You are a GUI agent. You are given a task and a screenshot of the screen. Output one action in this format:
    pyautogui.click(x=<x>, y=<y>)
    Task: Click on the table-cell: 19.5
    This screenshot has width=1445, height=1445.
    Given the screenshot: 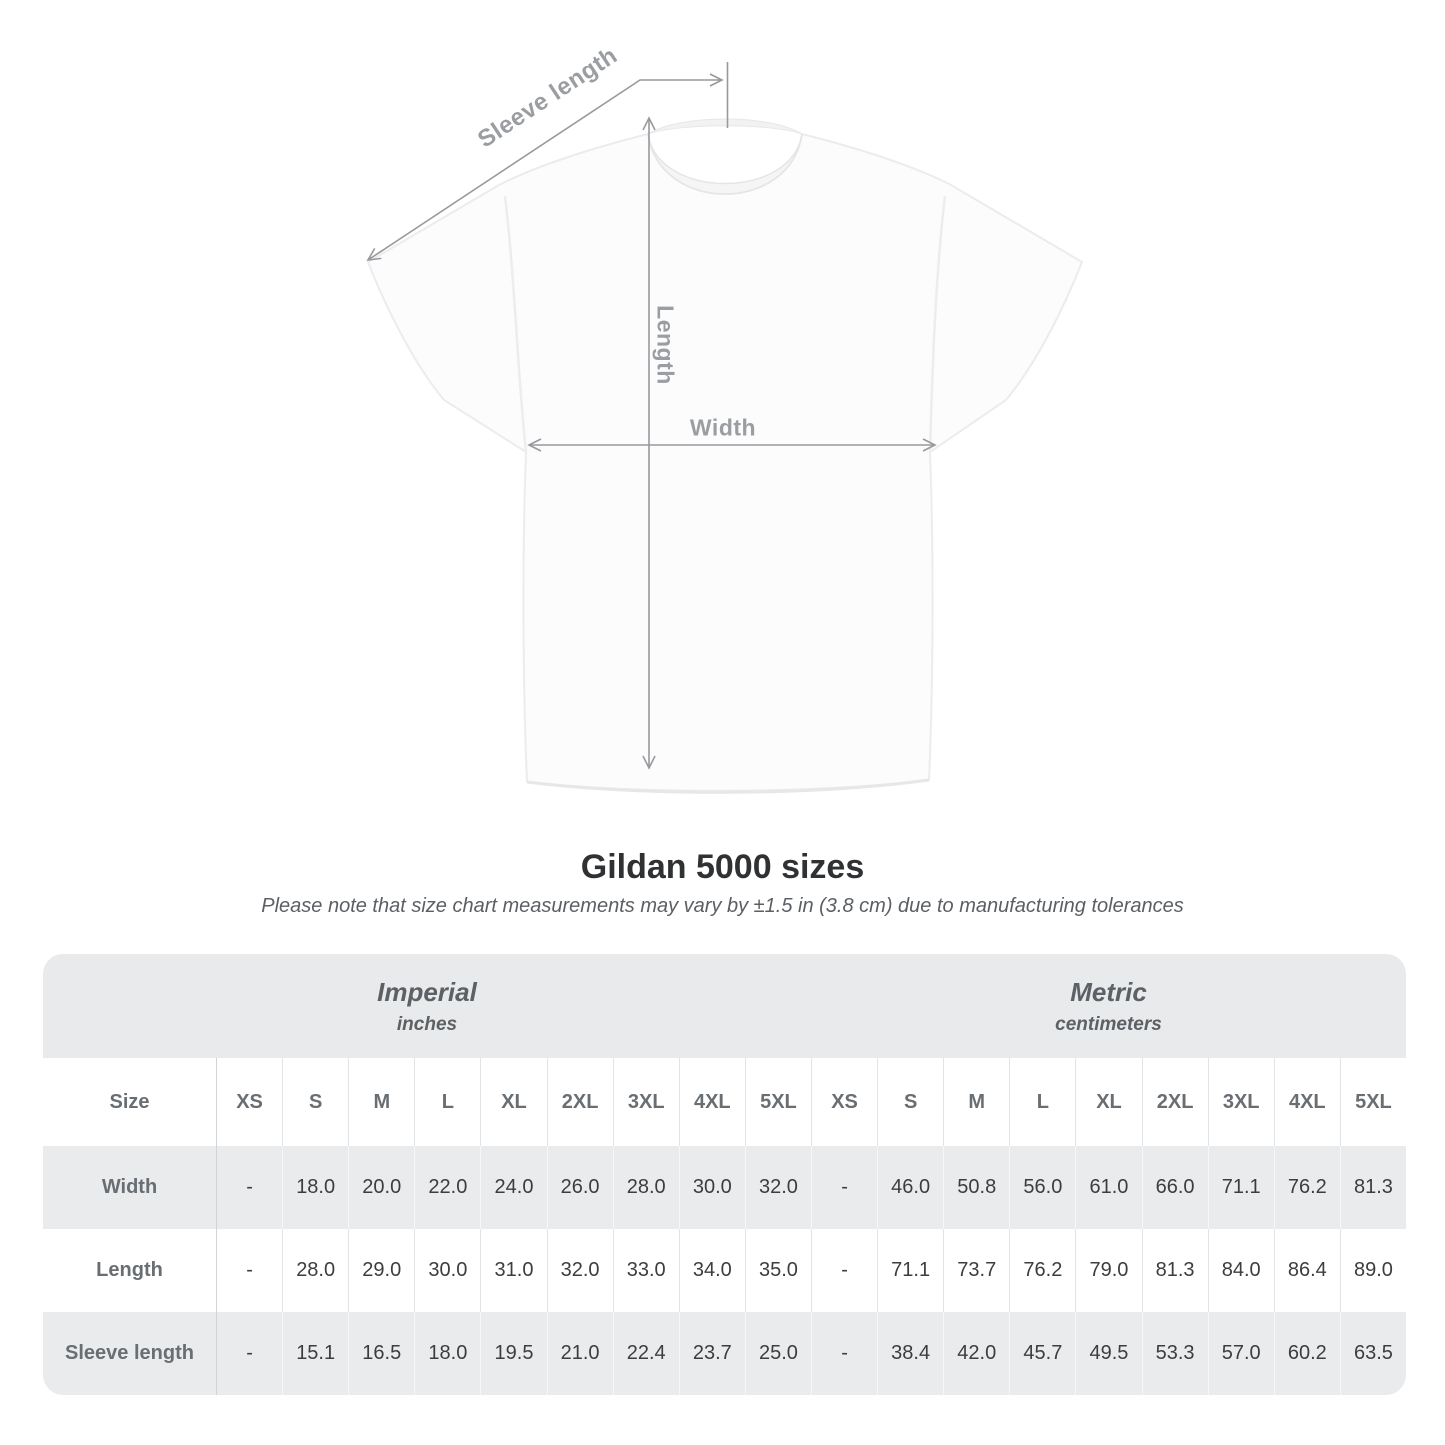 What is the action you would take?
    pyautogui.click(x=513, y=1353)
    